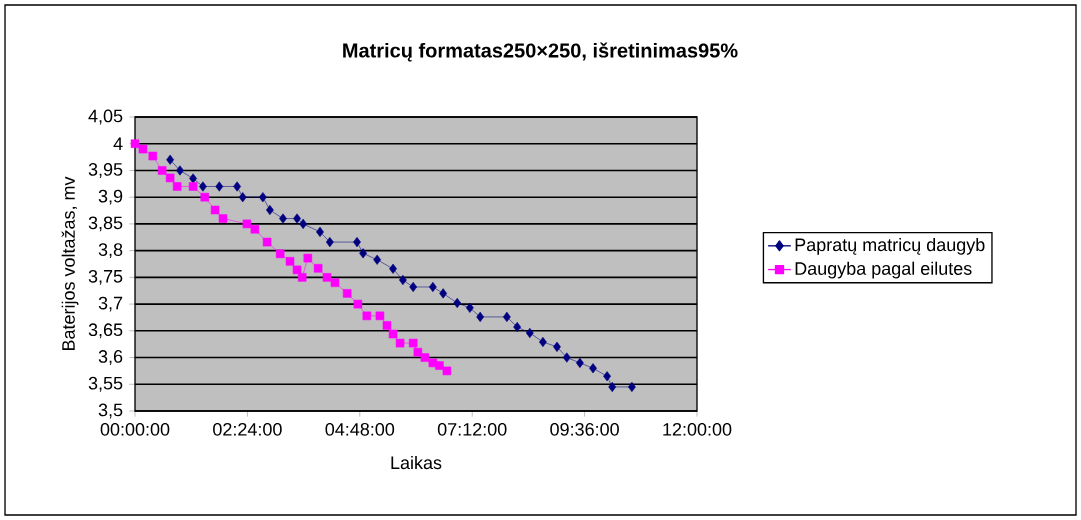 This screenshot has width=1081, height=520. Describe the element at coordinates (697, 429) in the screenshot. I see `x-tick-label: 12:00:00` at that location.